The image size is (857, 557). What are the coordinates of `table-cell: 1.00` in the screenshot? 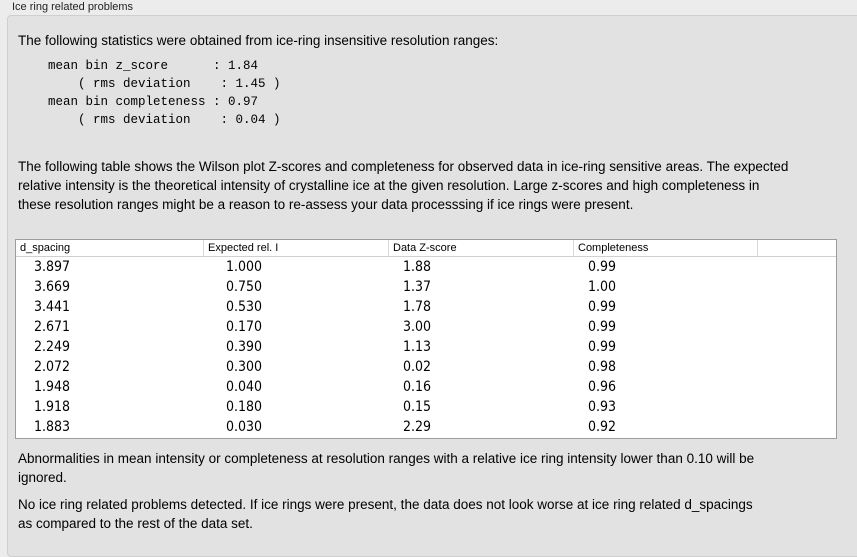 It's located at (602, 287).